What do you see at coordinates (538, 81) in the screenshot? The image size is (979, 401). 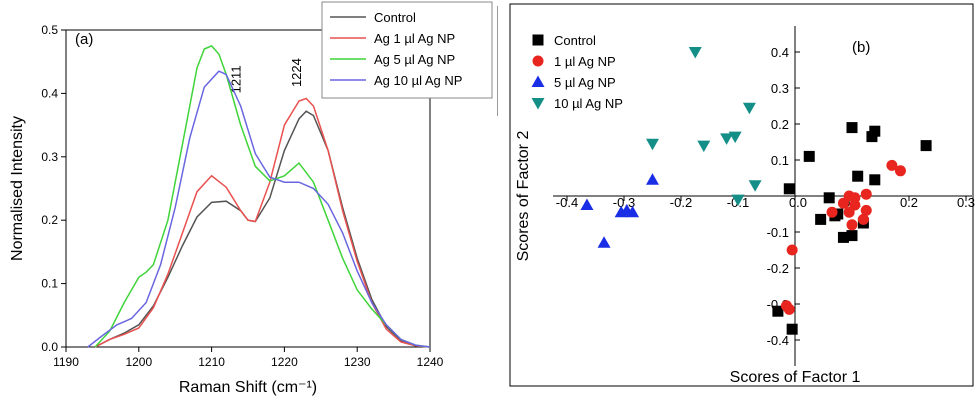 I see `legend-marker-5-l-ag-np` at bounding box center [538, 81].